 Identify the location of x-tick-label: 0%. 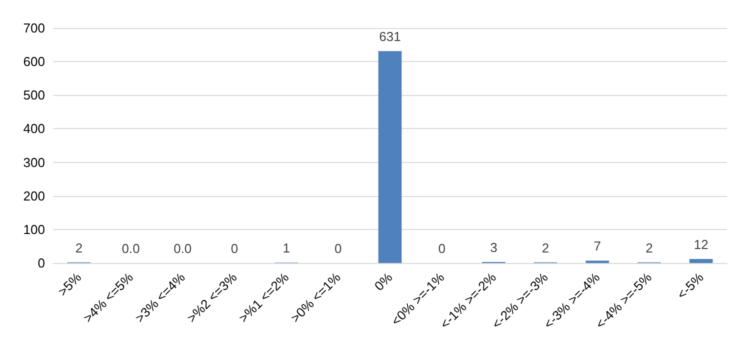
(383, 281).